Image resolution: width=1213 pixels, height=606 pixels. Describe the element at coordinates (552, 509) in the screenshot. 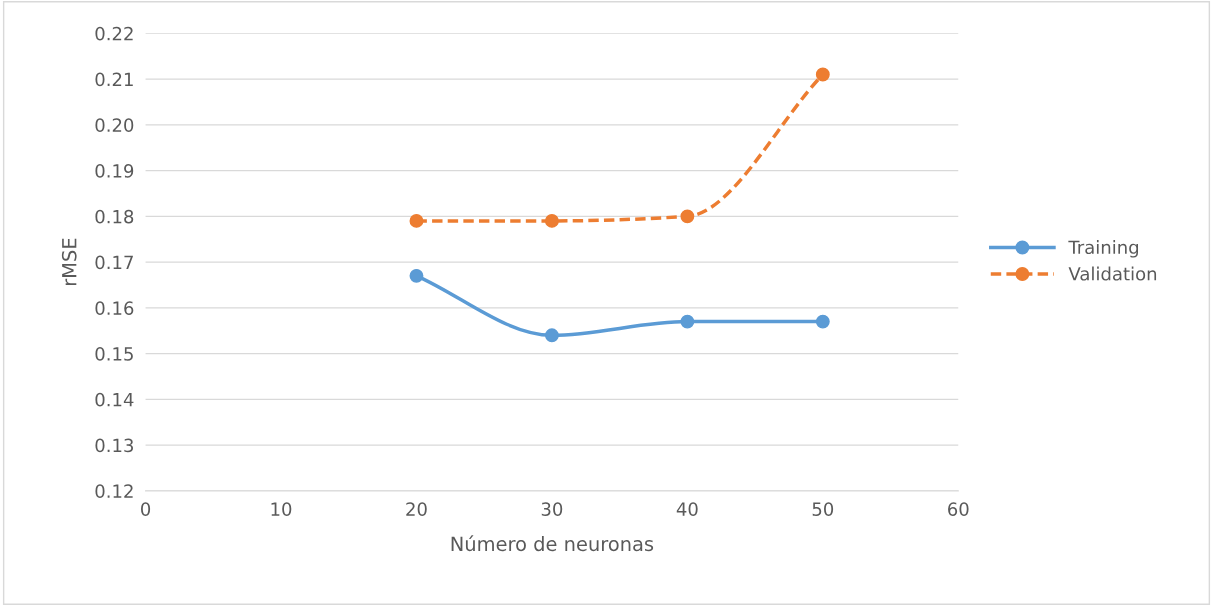

I see `x-tick-label: 30` at that location.